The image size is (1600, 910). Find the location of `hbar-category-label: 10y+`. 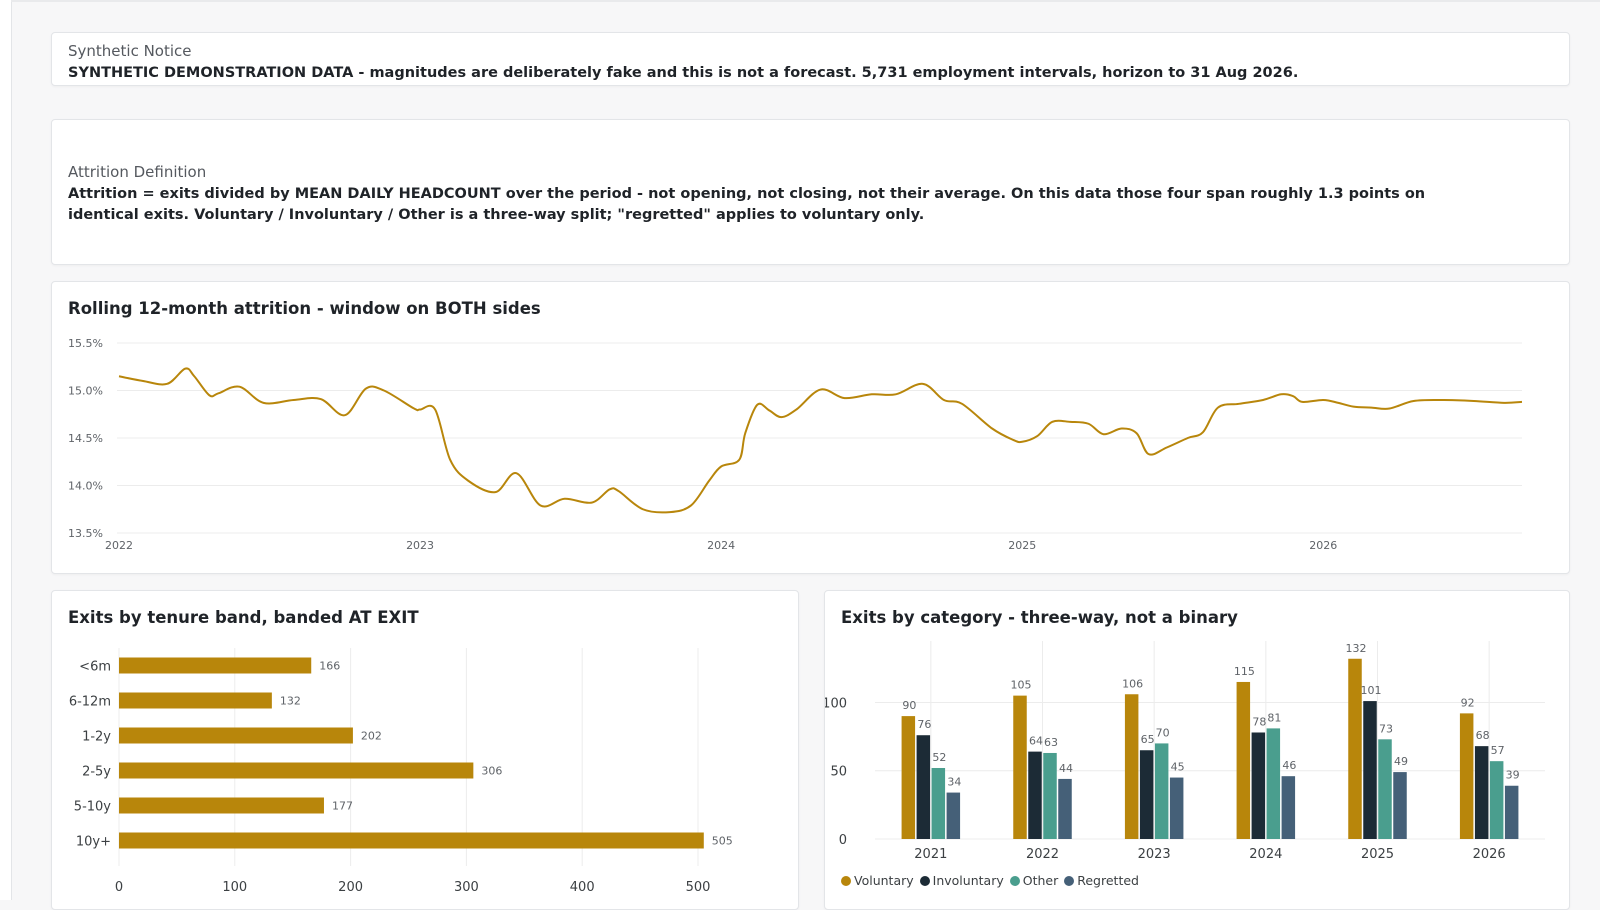

hbar-category-label: 10y+ is located at coordinates (93, 842).